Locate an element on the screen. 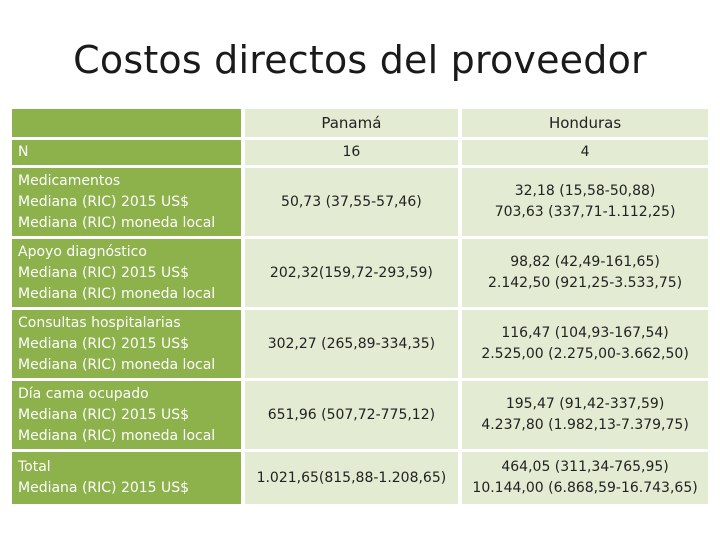 This screenshot has height=540, width=720. cell-value: 302,27 (265,89-334,35) is located at coordinates (351, 343).